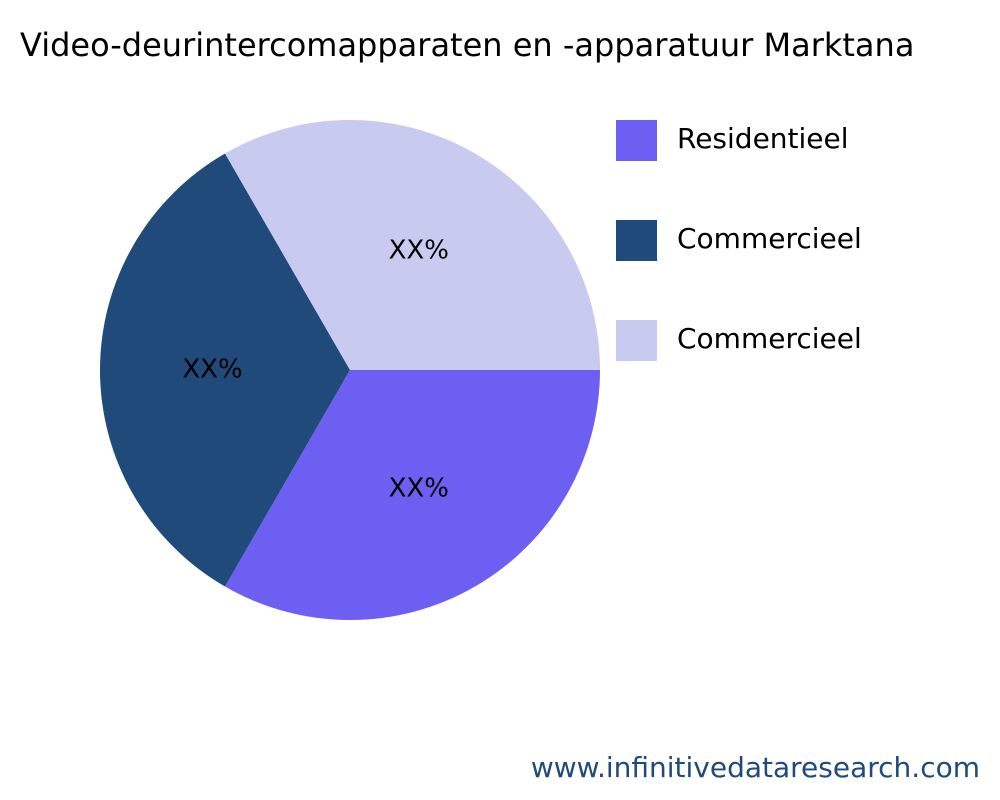 The height and width of the screenshot is (800, 1000). What do you see at coordinates (755, 767) in the screenshot?
I see `watermark: www.infinitivedataresearch.com` at bounding box center [755, 767].